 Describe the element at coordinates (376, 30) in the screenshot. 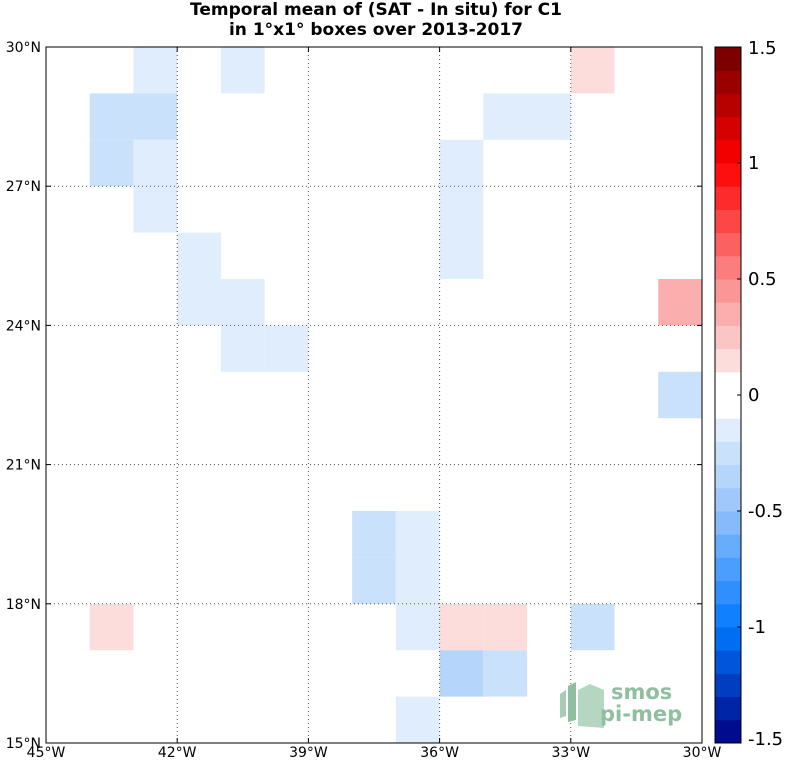

I see `chart-title-line-2: in 1°x1° boxes over 2013-2017` at that location.